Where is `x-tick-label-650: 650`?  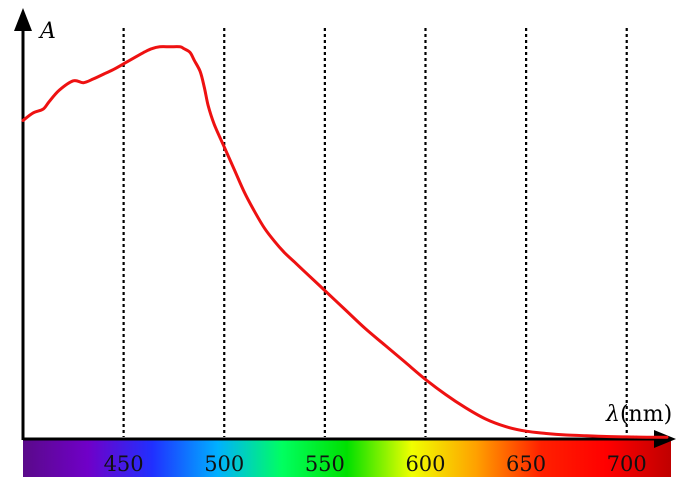
x-tick-label-650: 650 is located at coordinates (526, 464).